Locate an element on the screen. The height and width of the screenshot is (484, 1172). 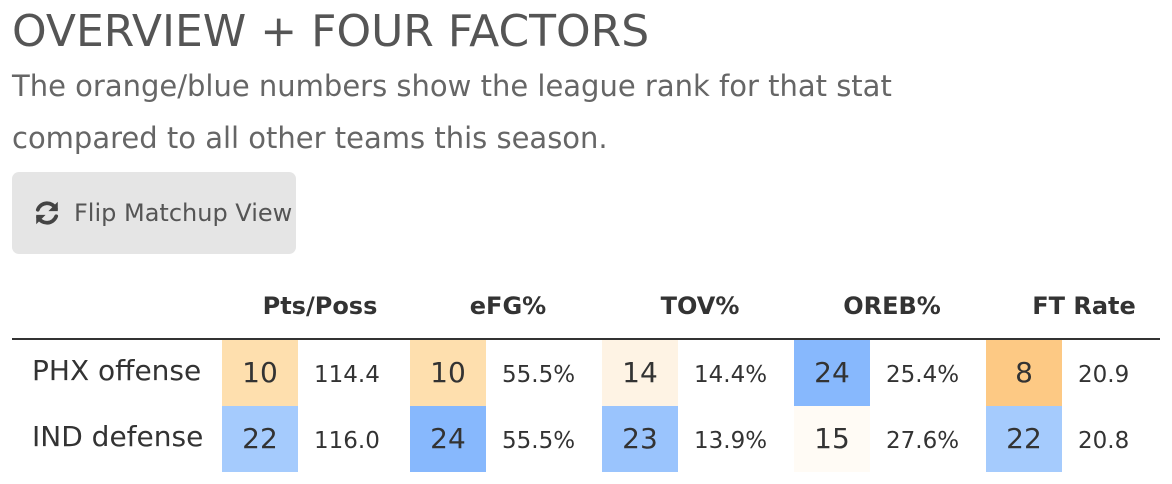
header-rule is located at coordinates (586, 339).